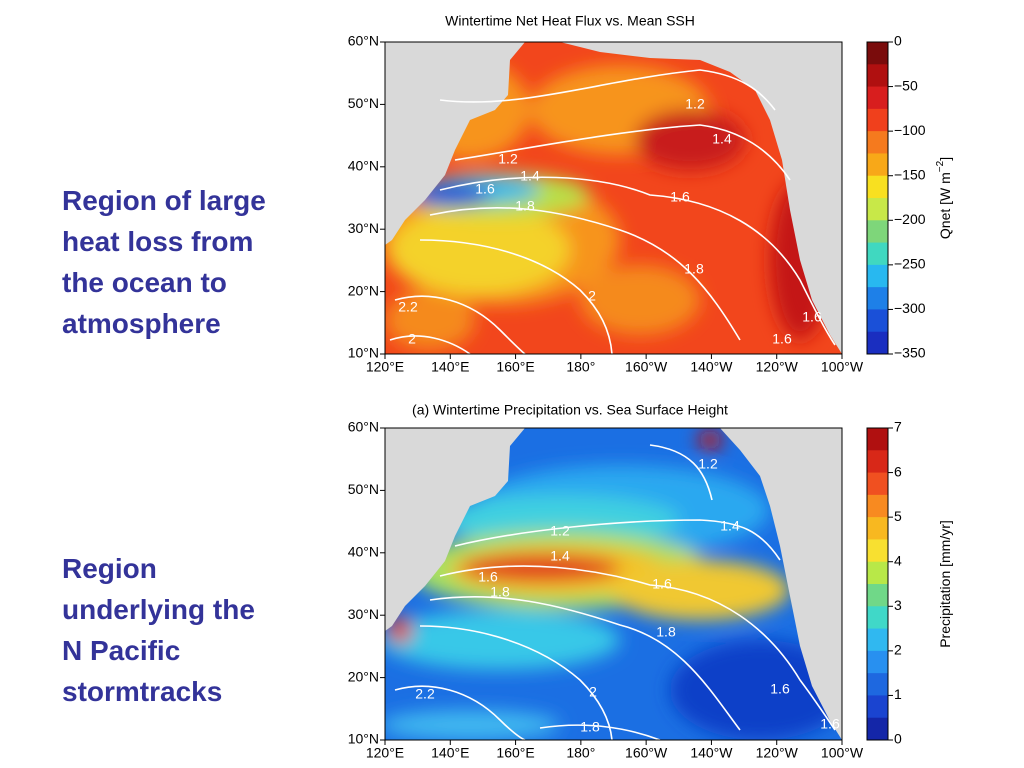 The image size is (1024, 768). Describe the element at coordinates (910, 264) in the screenshot. I see `colorbar-tick-label: −250` at that location.